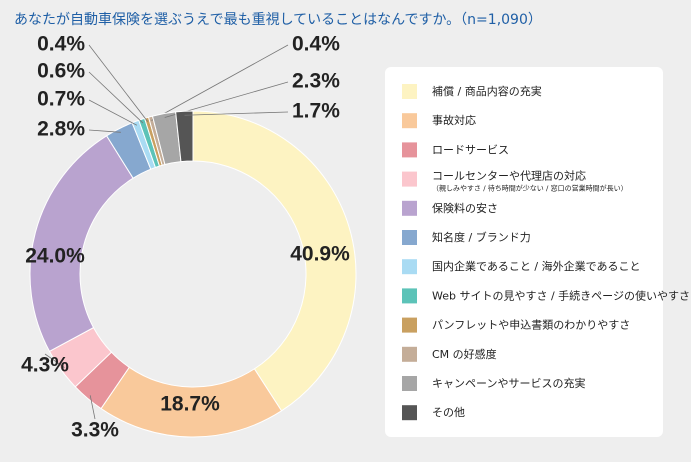  What do you see at coordinates (509, 176) in the screenshot?
I see `legend-label: コールセンターや代理店の対応` at bounding box center [509, 176].